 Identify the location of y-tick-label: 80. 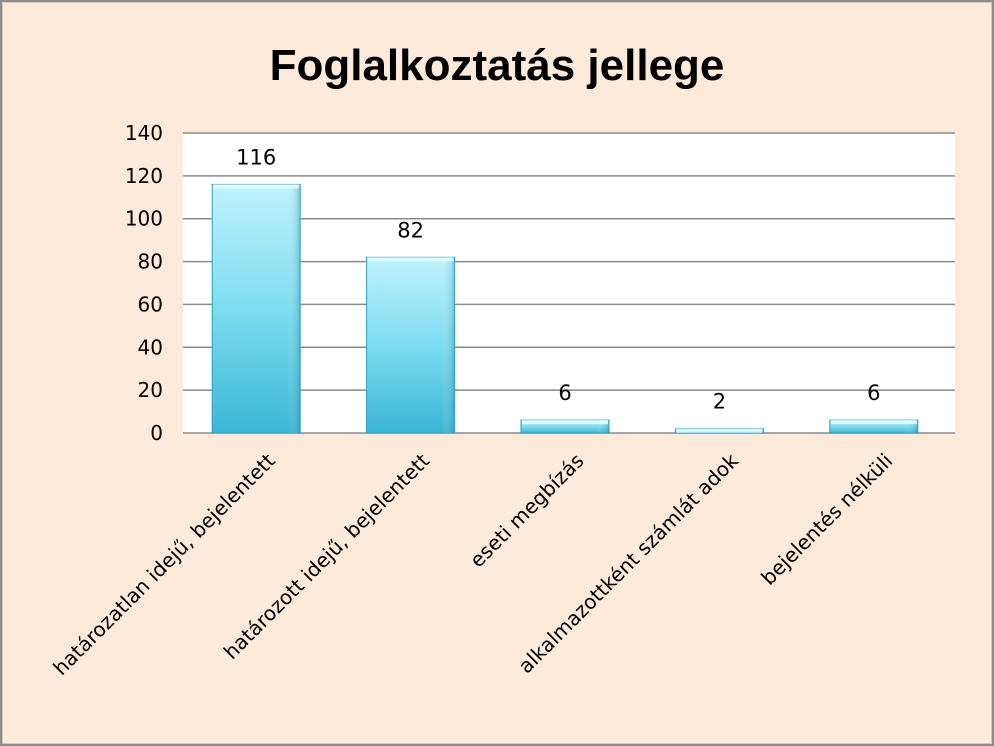
(150, 262).